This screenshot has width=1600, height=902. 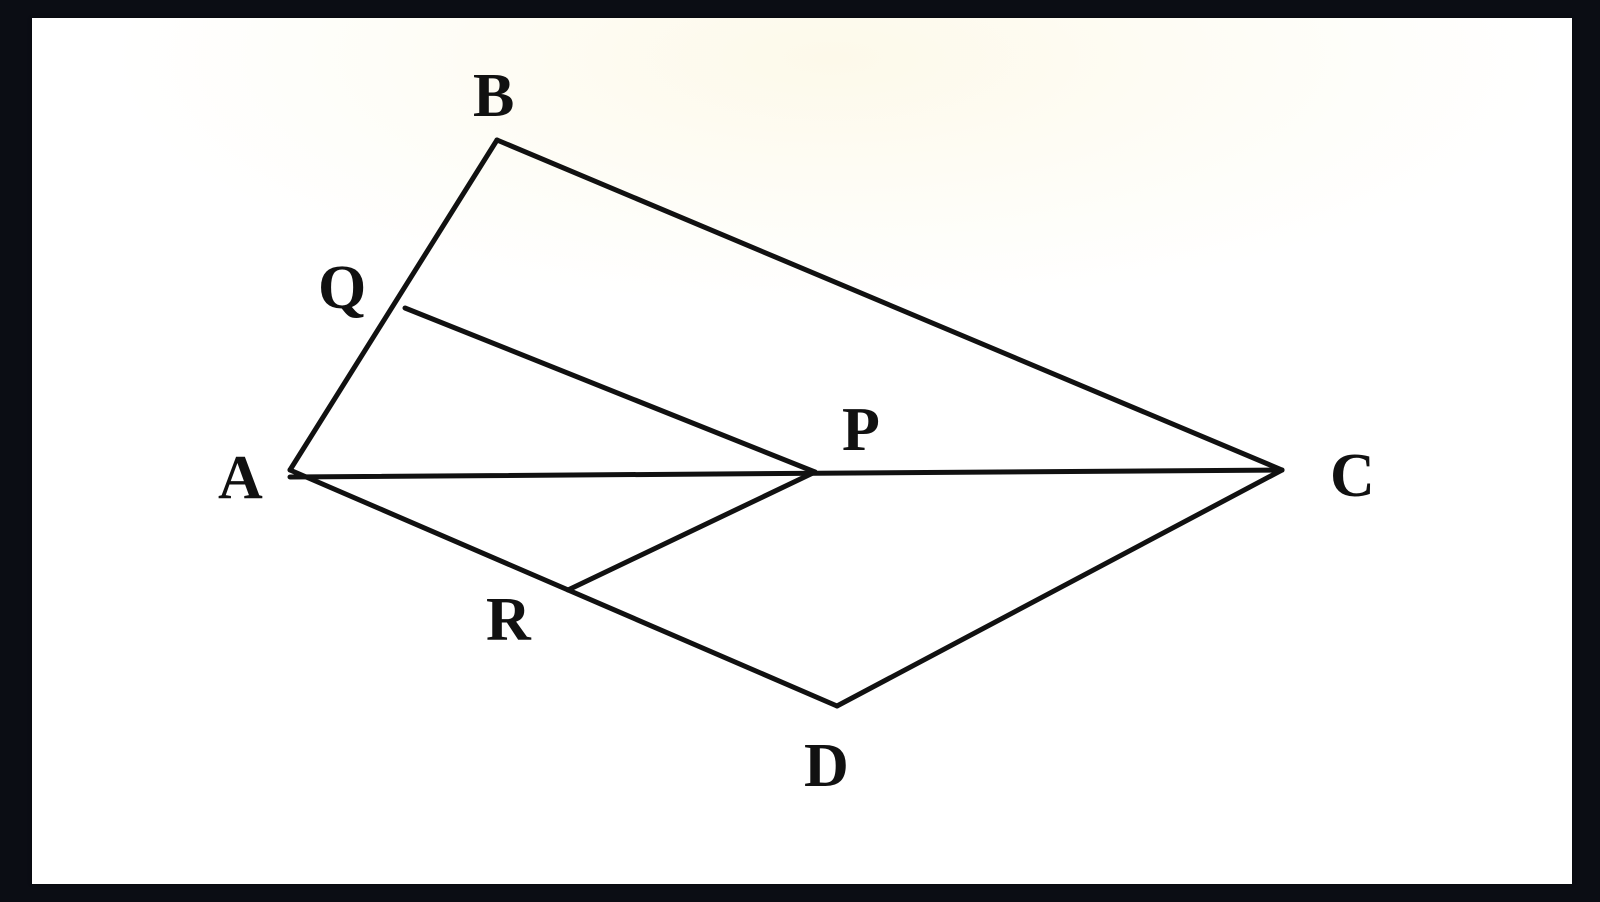 I want to click on vertex-label-d: D, so click(x=826, y=766).